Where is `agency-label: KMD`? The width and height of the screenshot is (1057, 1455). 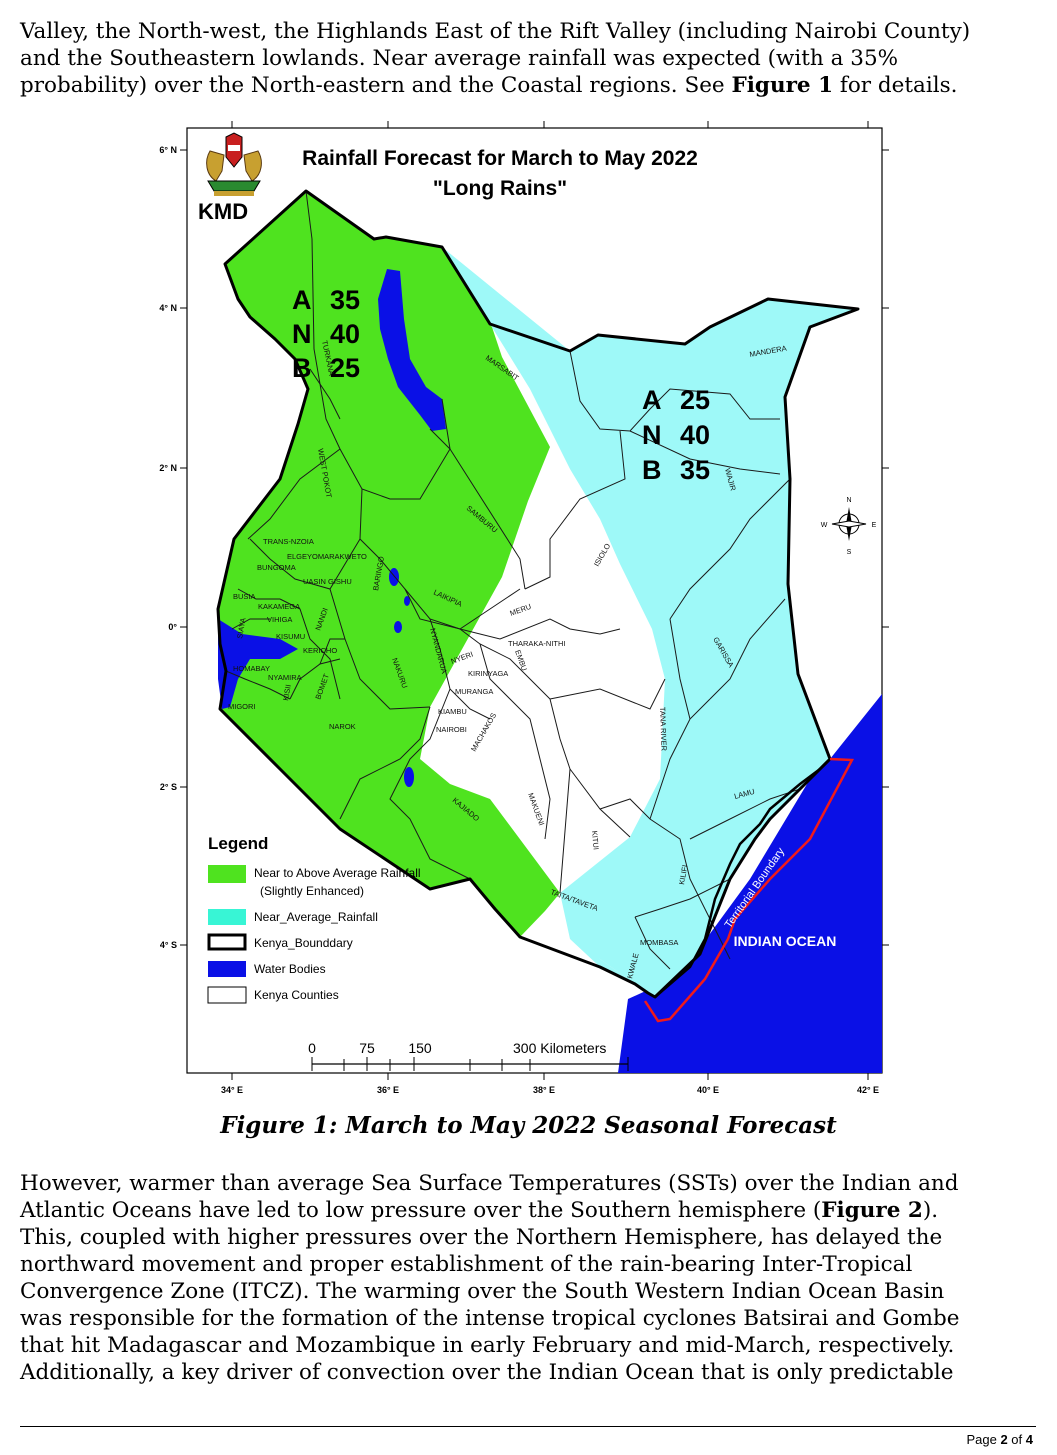 agency-label: KMD is located at coordinates (223, 211).